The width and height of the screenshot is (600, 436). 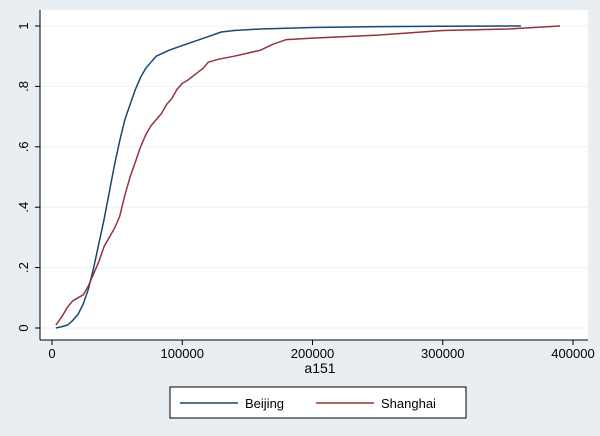 I want to click on y-tick-label-2: .4, so click(x=23, y=207).